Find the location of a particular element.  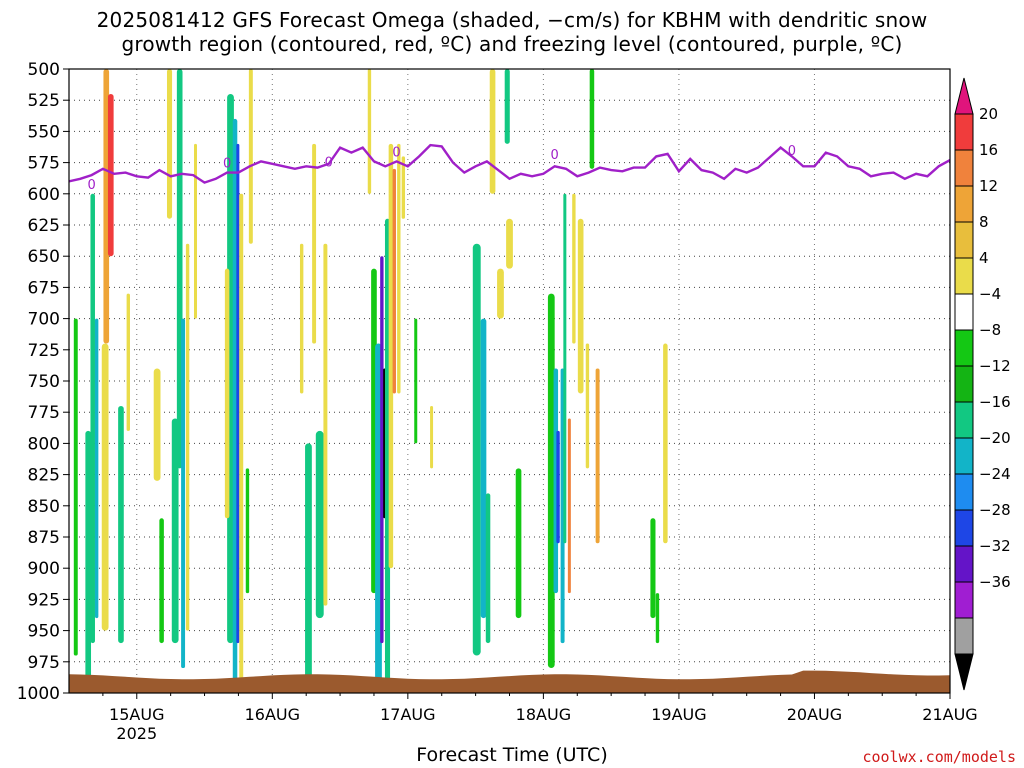

x-tick-label-20AUG: 20AUG is located at coordinates (814, 714).